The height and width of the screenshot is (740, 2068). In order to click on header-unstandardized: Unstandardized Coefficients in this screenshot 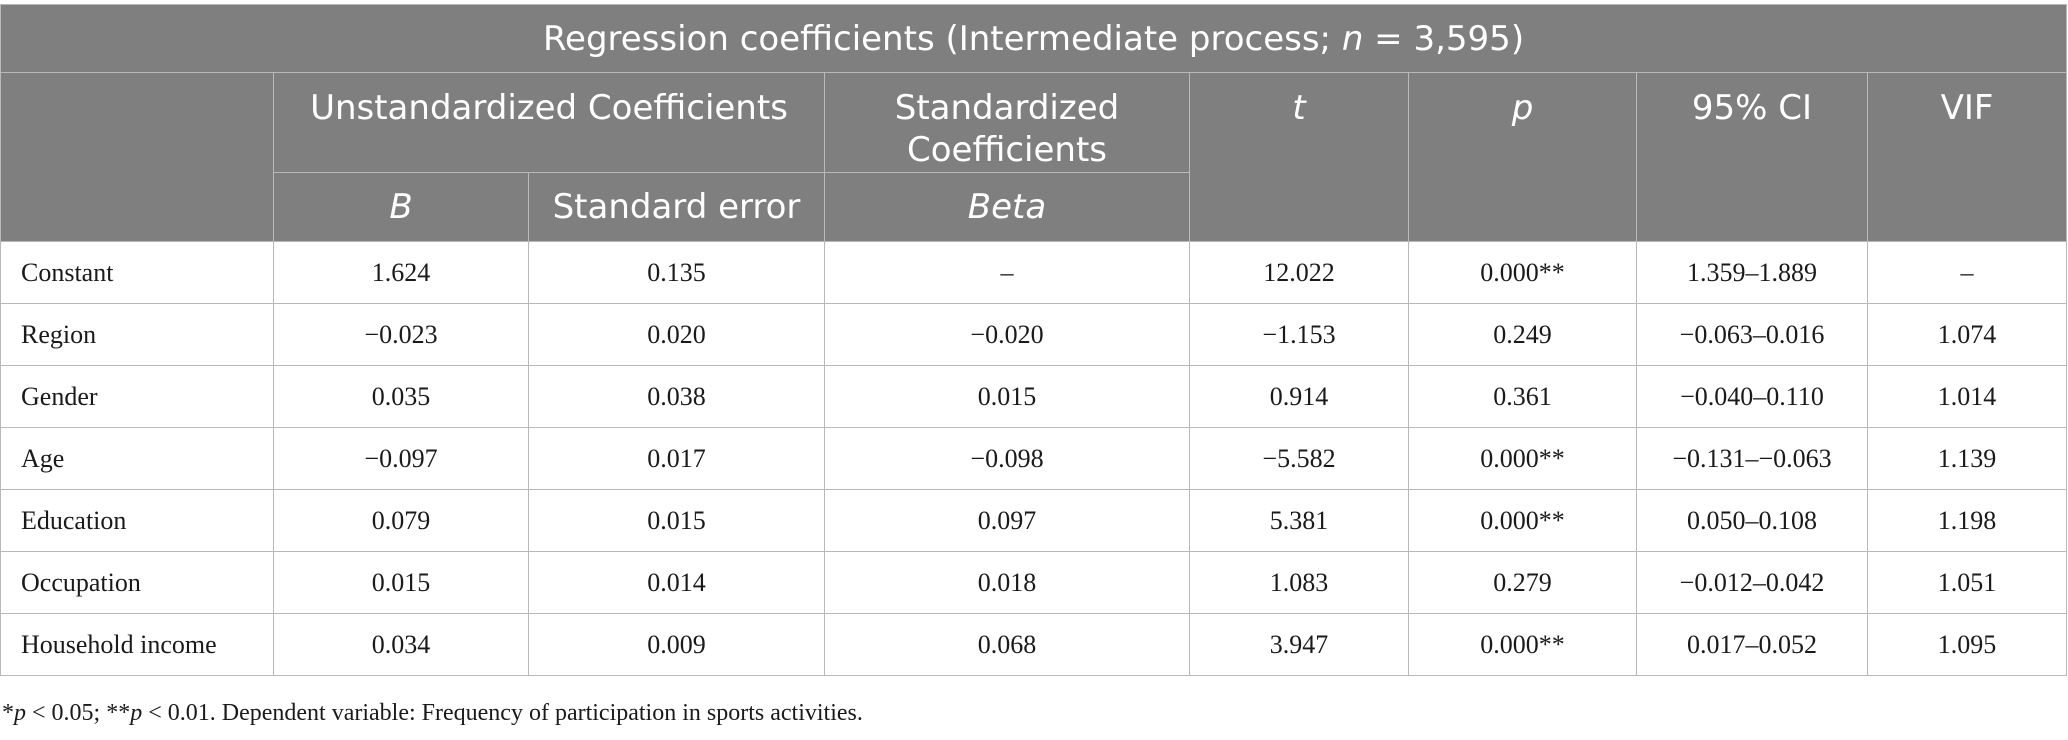, I will do `click(549, 122)`.